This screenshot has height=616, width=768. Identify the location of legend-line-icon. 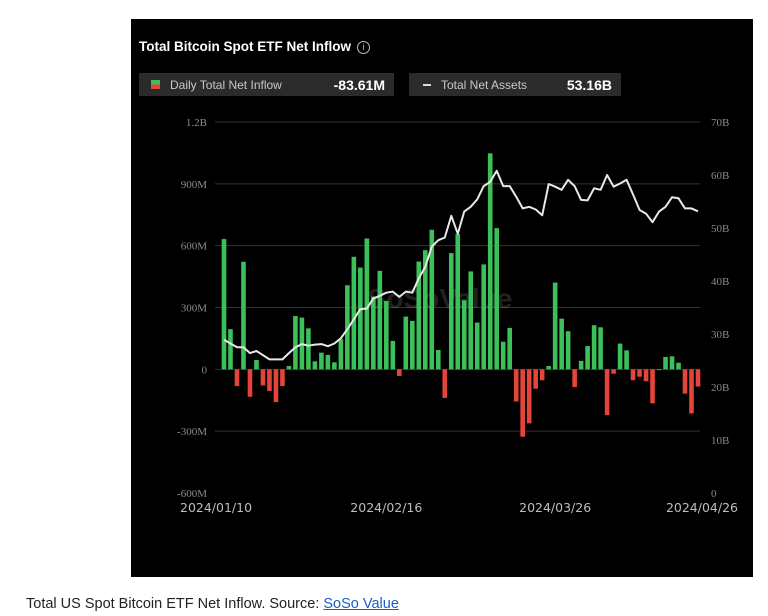
(427, 84).